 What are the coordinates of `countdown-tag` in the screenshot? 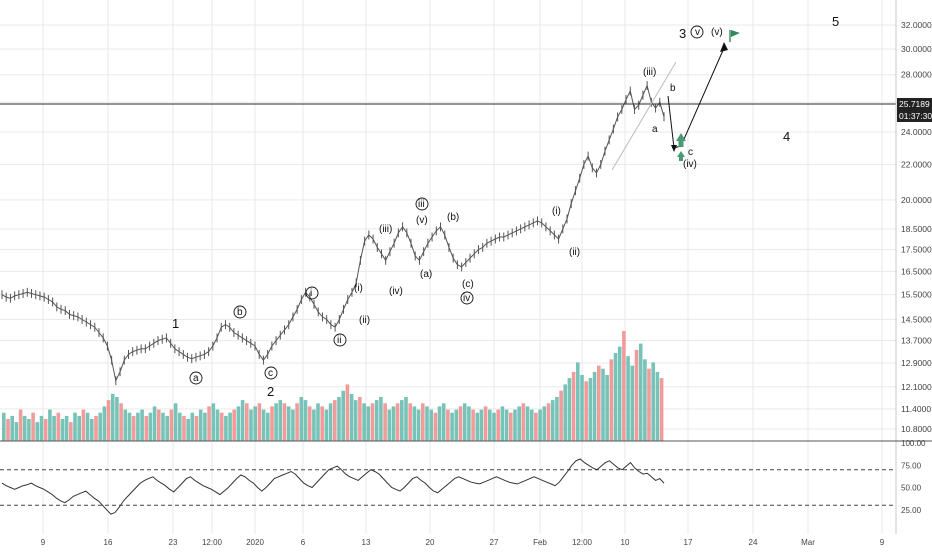 It's located at (914, 116).